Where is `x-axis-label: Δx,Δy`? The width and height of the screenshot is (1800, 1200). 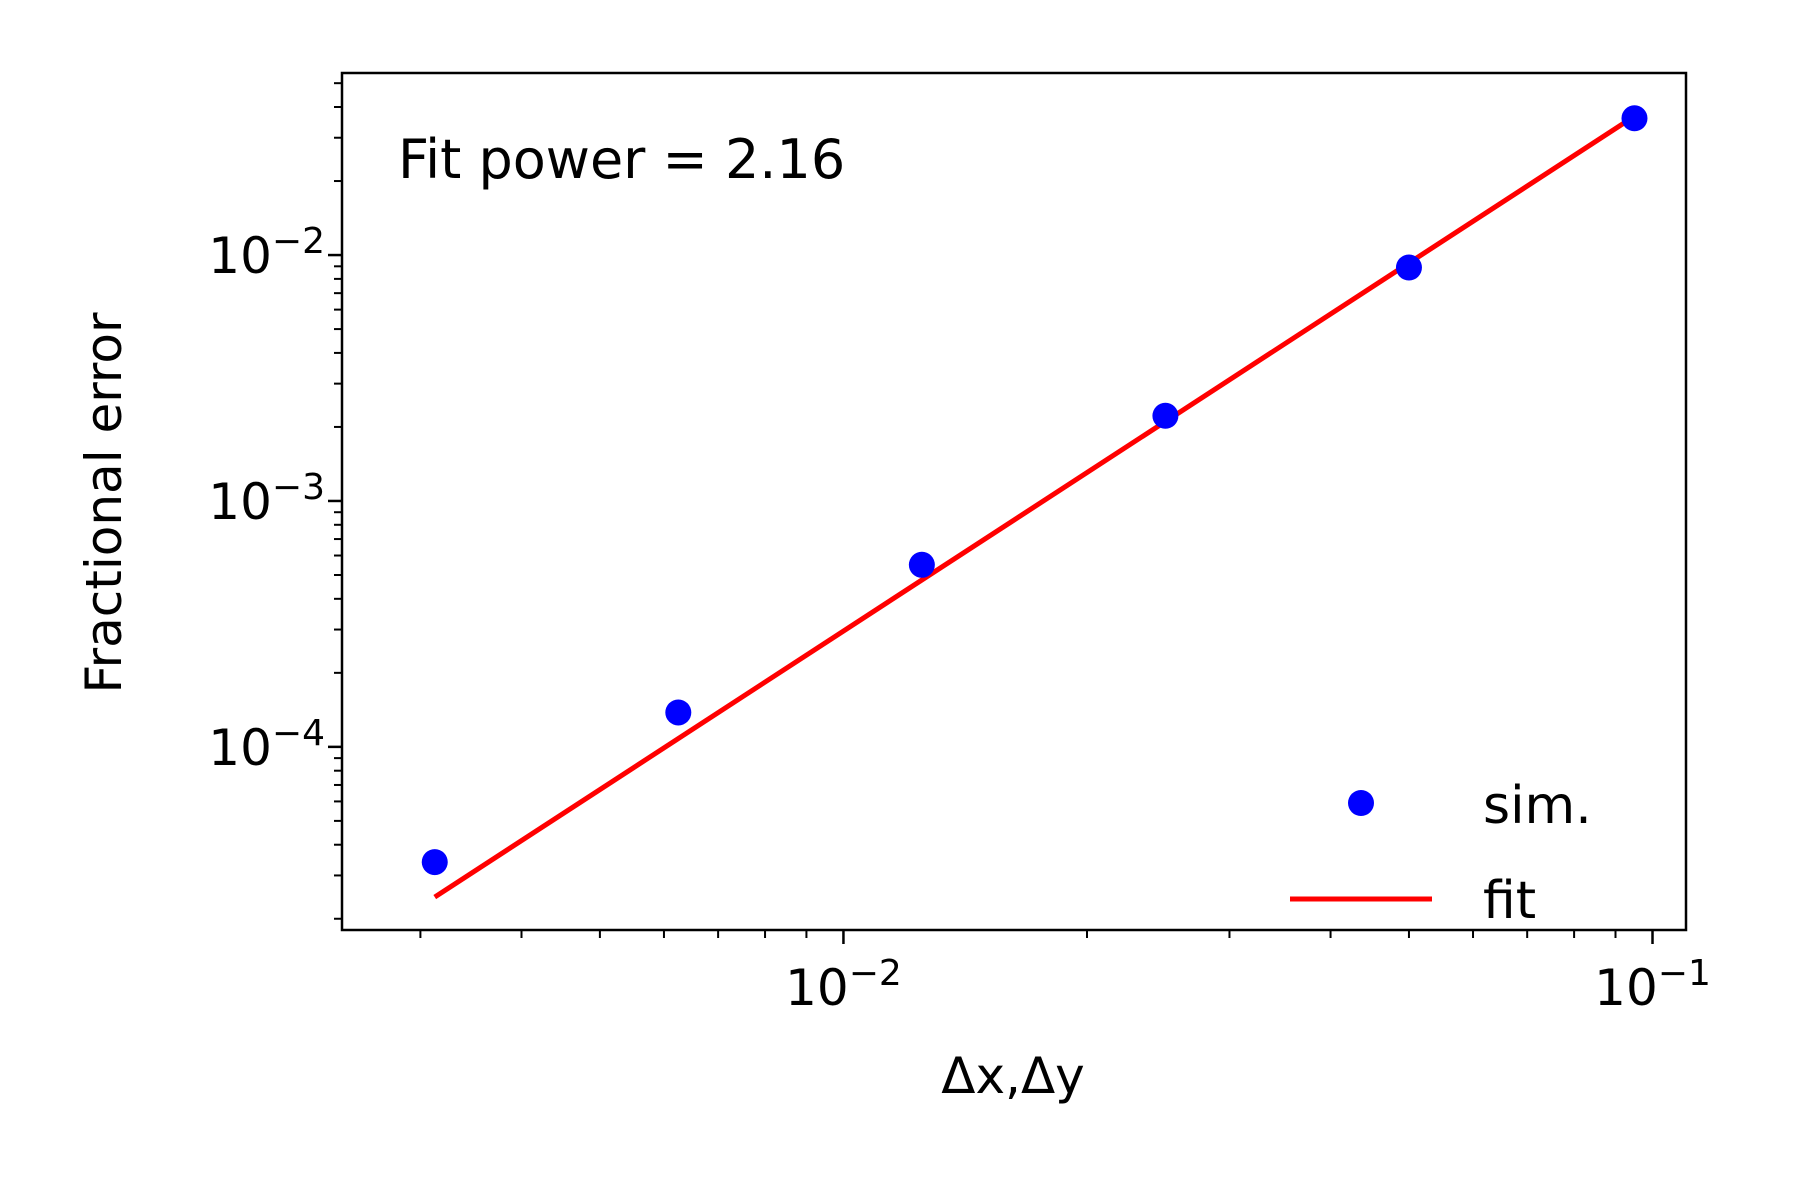 x-axis-label: Δx,Δy is located at coordinates (1012, 1076).